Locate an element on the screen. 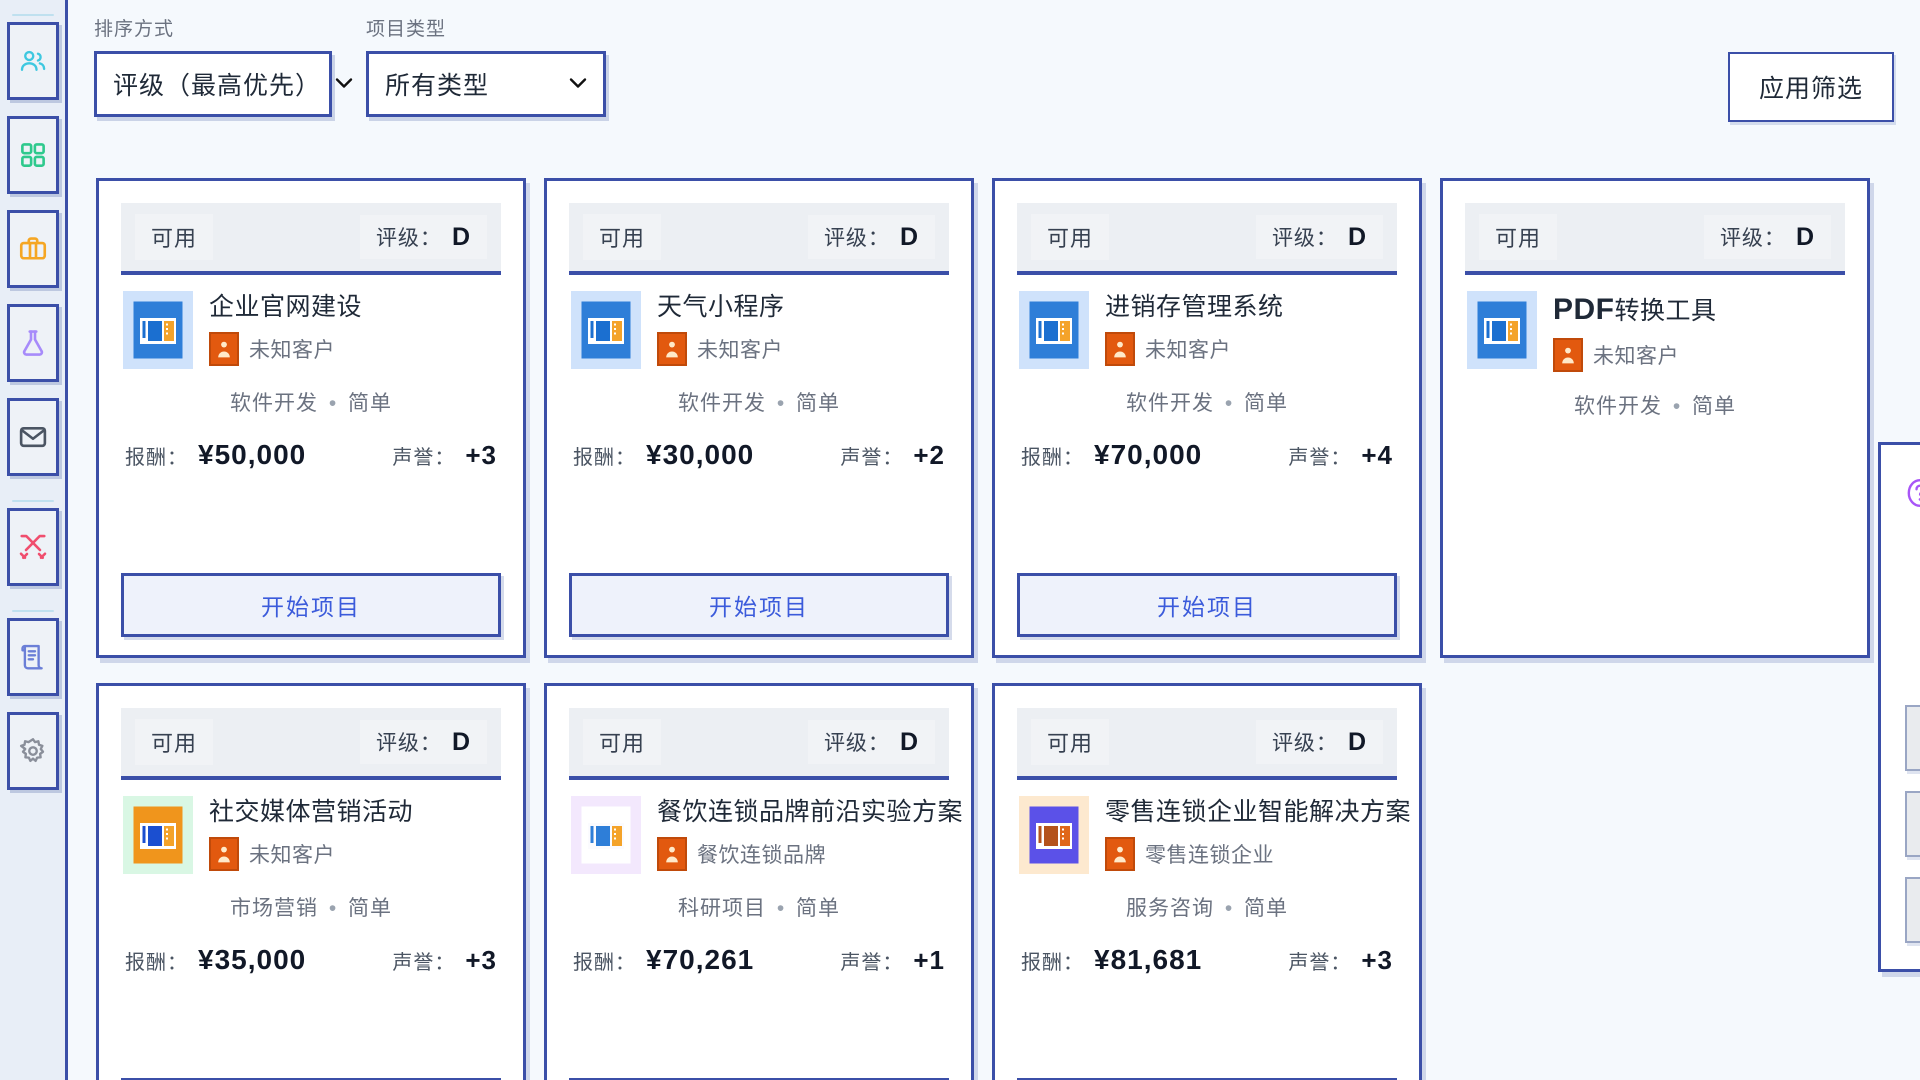  project-card: 可用 评级： D PDF转换工具 未知客户 软件开发 is located at coordinates (1655, 418).